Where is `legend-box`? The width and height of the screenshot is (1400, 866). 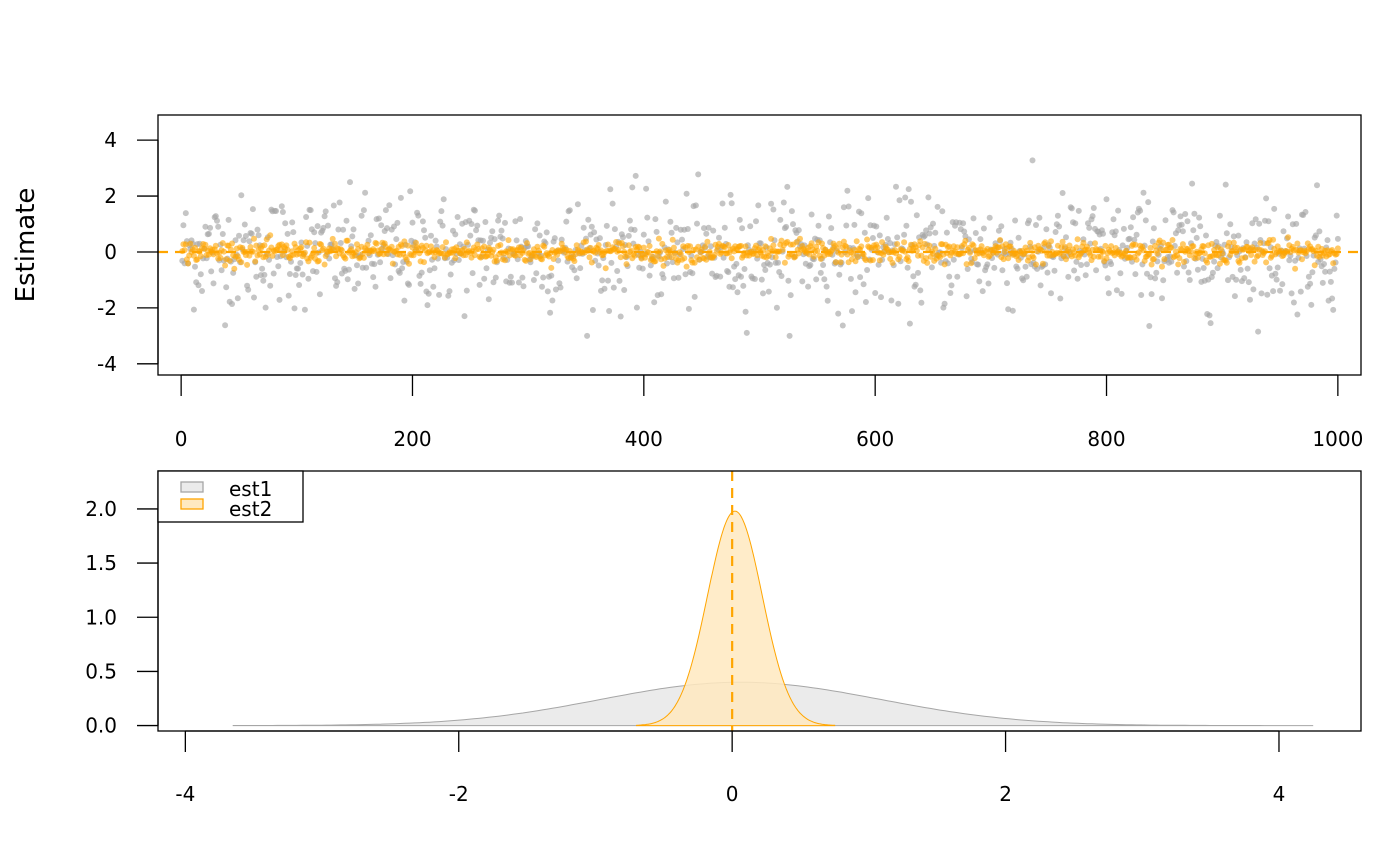
legend-box is located at coordinates (230, 496).